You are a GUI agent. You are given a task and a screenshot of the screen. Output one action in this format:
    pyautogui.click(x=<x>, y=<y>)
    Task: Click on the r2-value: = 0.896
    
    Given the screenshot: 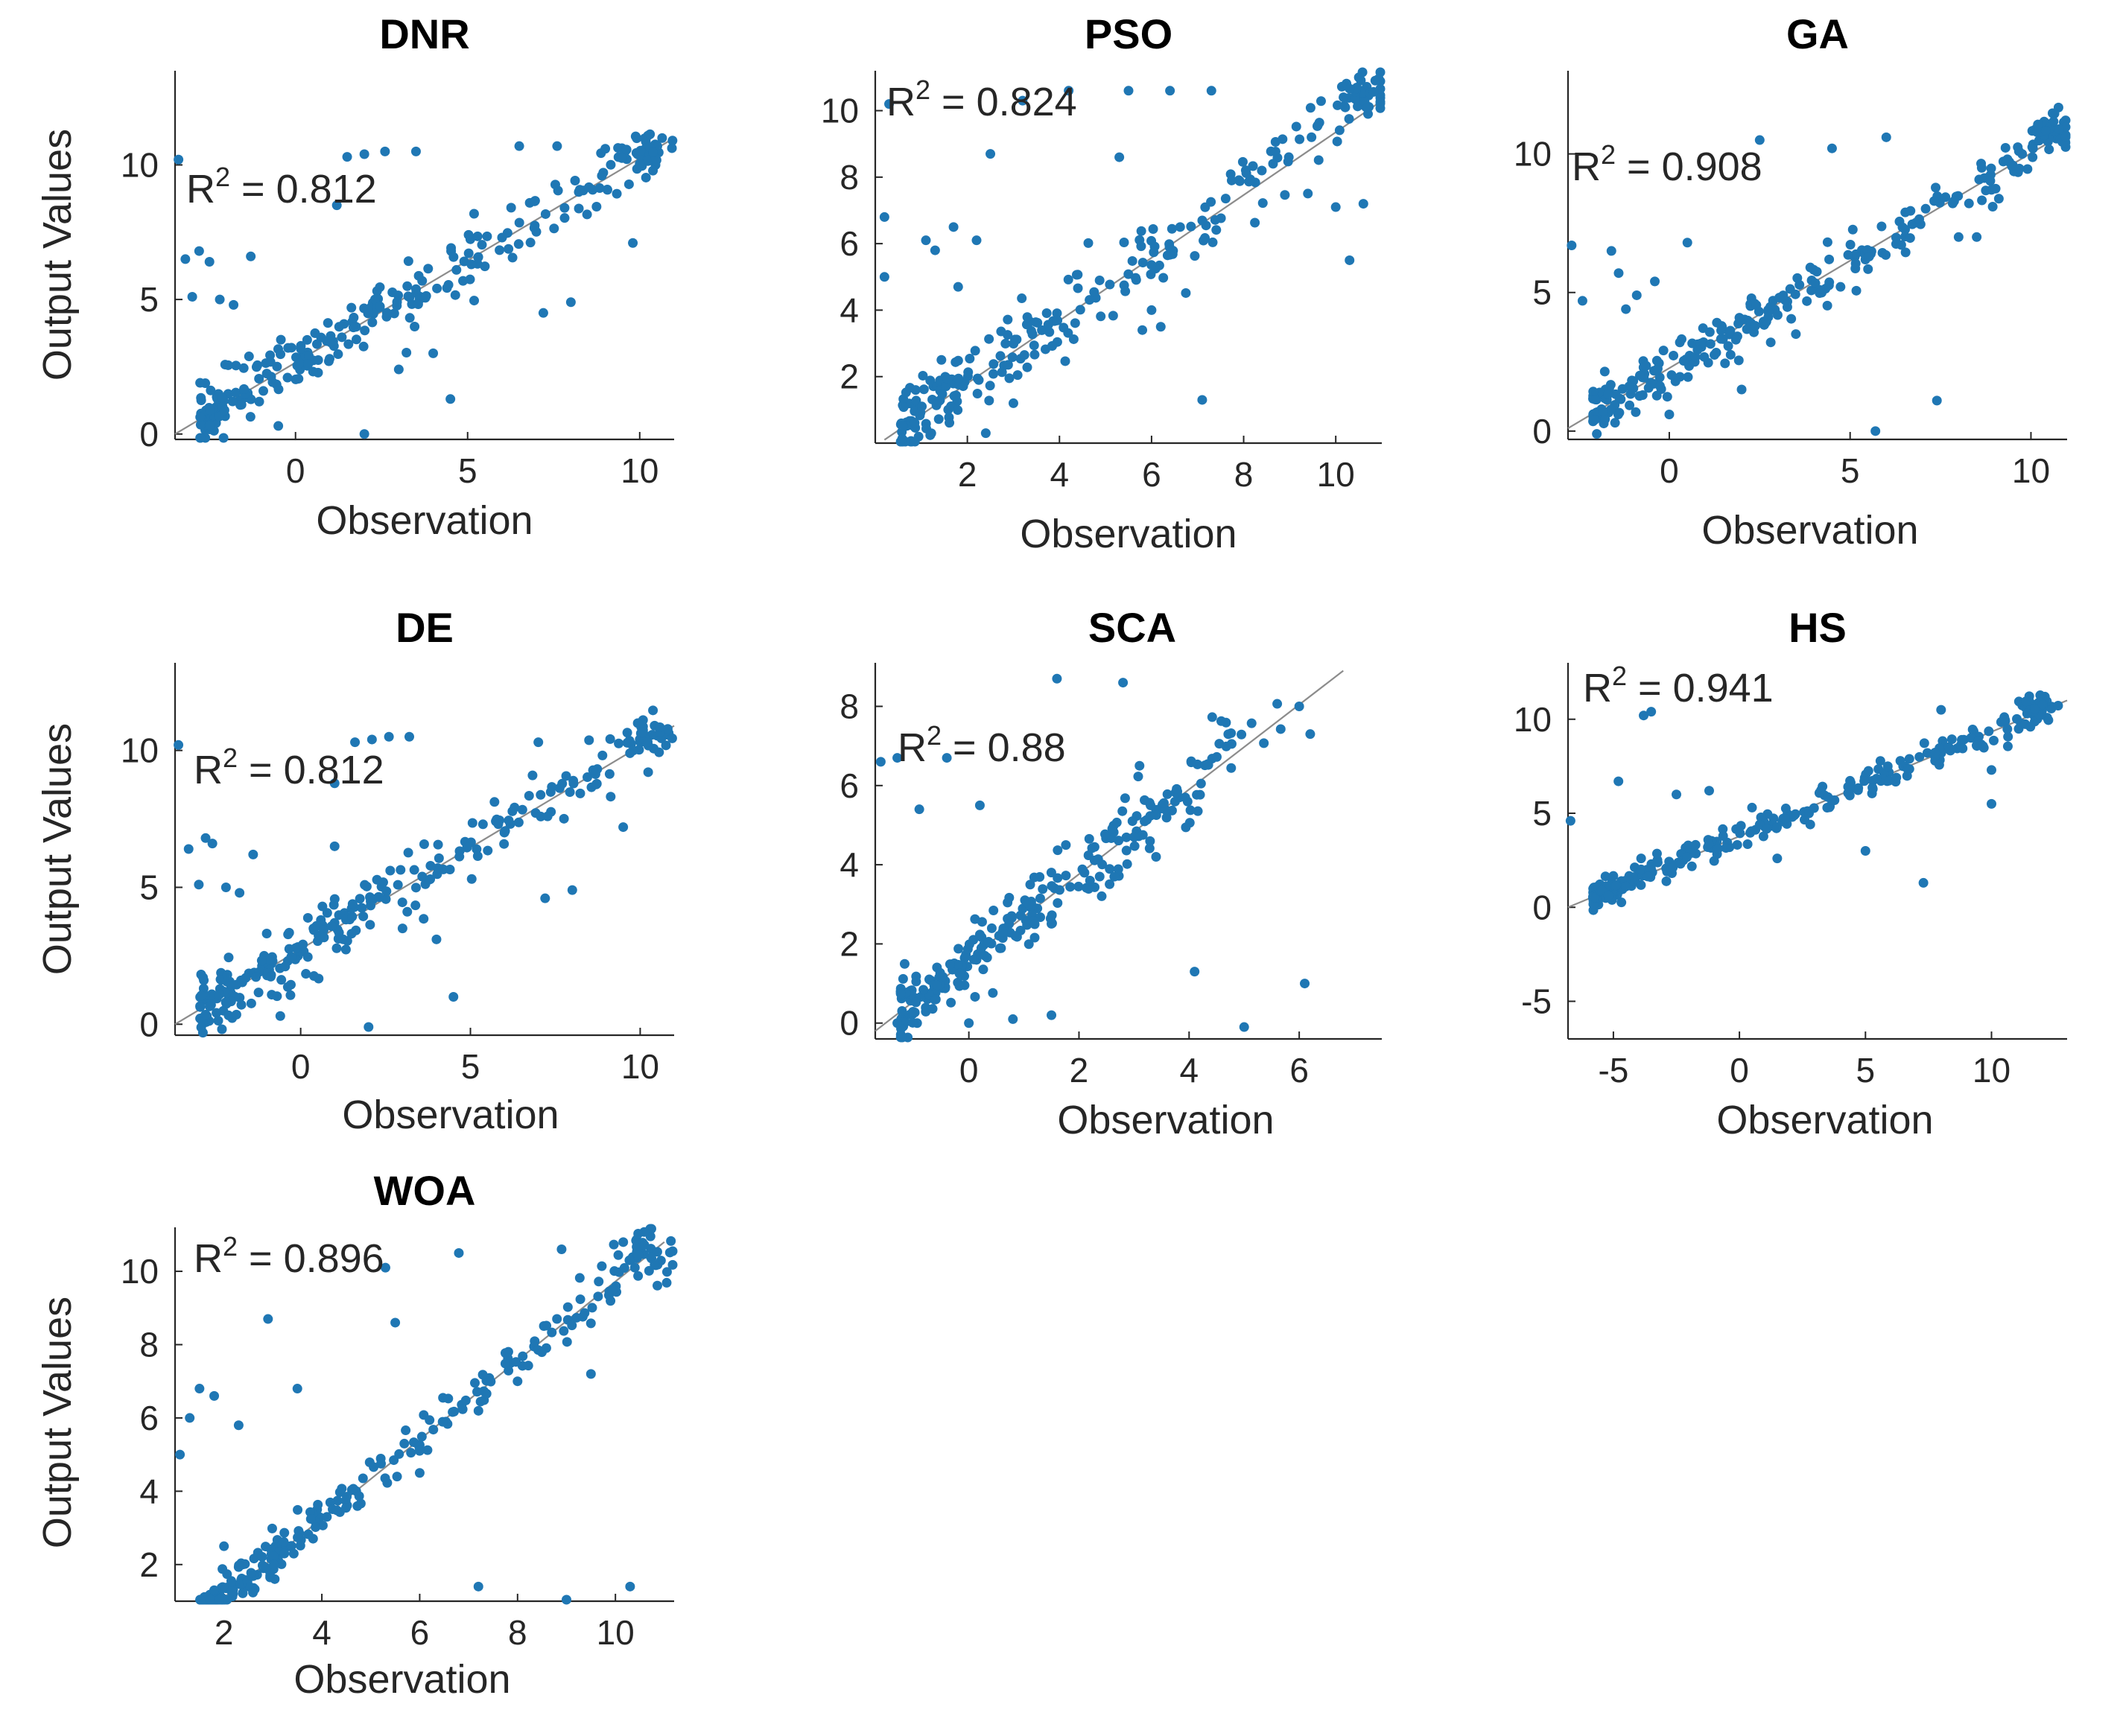 What is the action you would take?
    pyautogui.click(x=311, y=1258)
    